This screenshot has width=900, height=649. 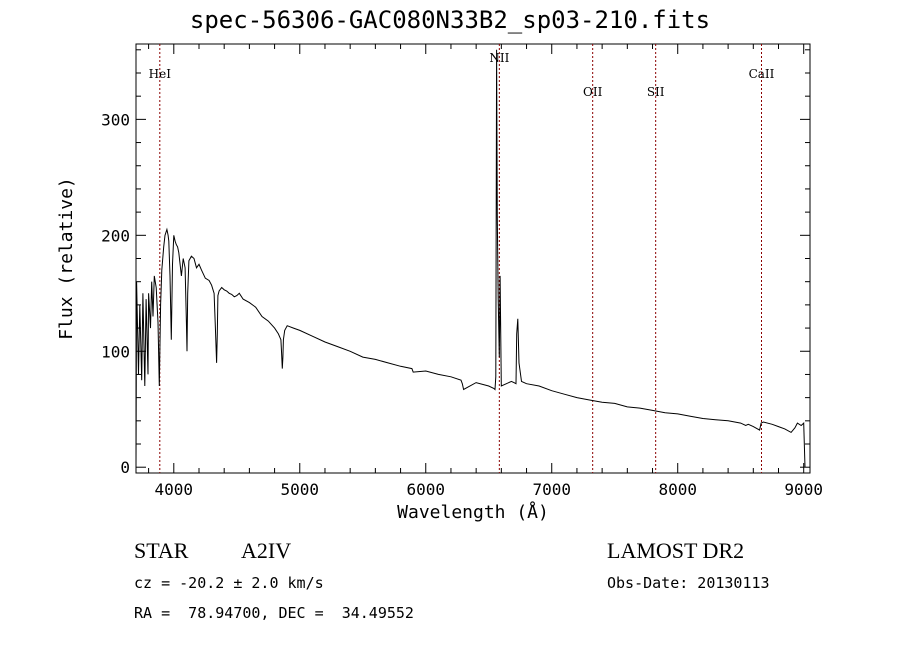 I want to click on x-axis-label: Wavelength (Å), so click(x=473, y=512).